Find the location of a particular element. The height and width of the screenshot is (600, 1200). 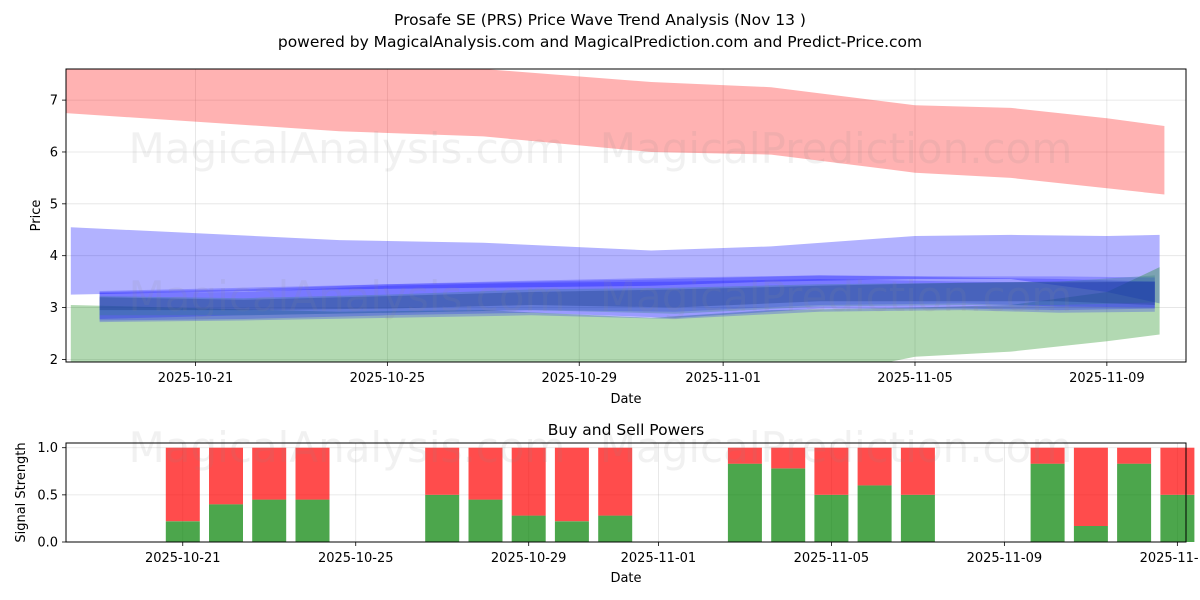

band-teal is located at coordinates (627, 295).